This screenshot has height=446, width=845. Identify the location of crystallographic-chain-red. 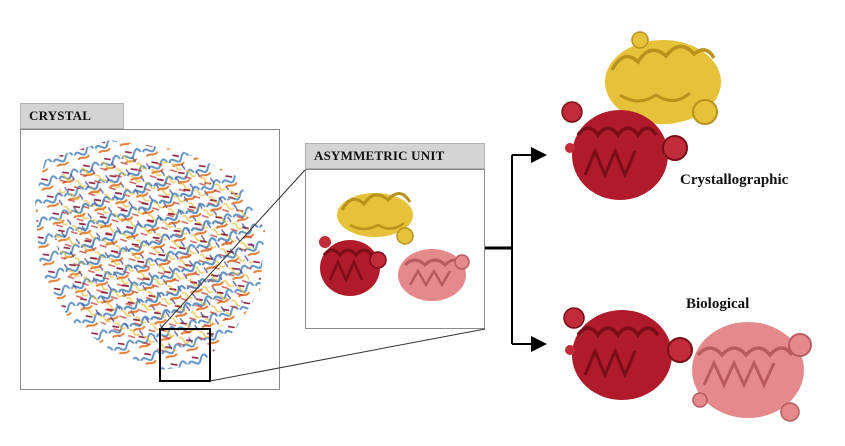
(624, 150).